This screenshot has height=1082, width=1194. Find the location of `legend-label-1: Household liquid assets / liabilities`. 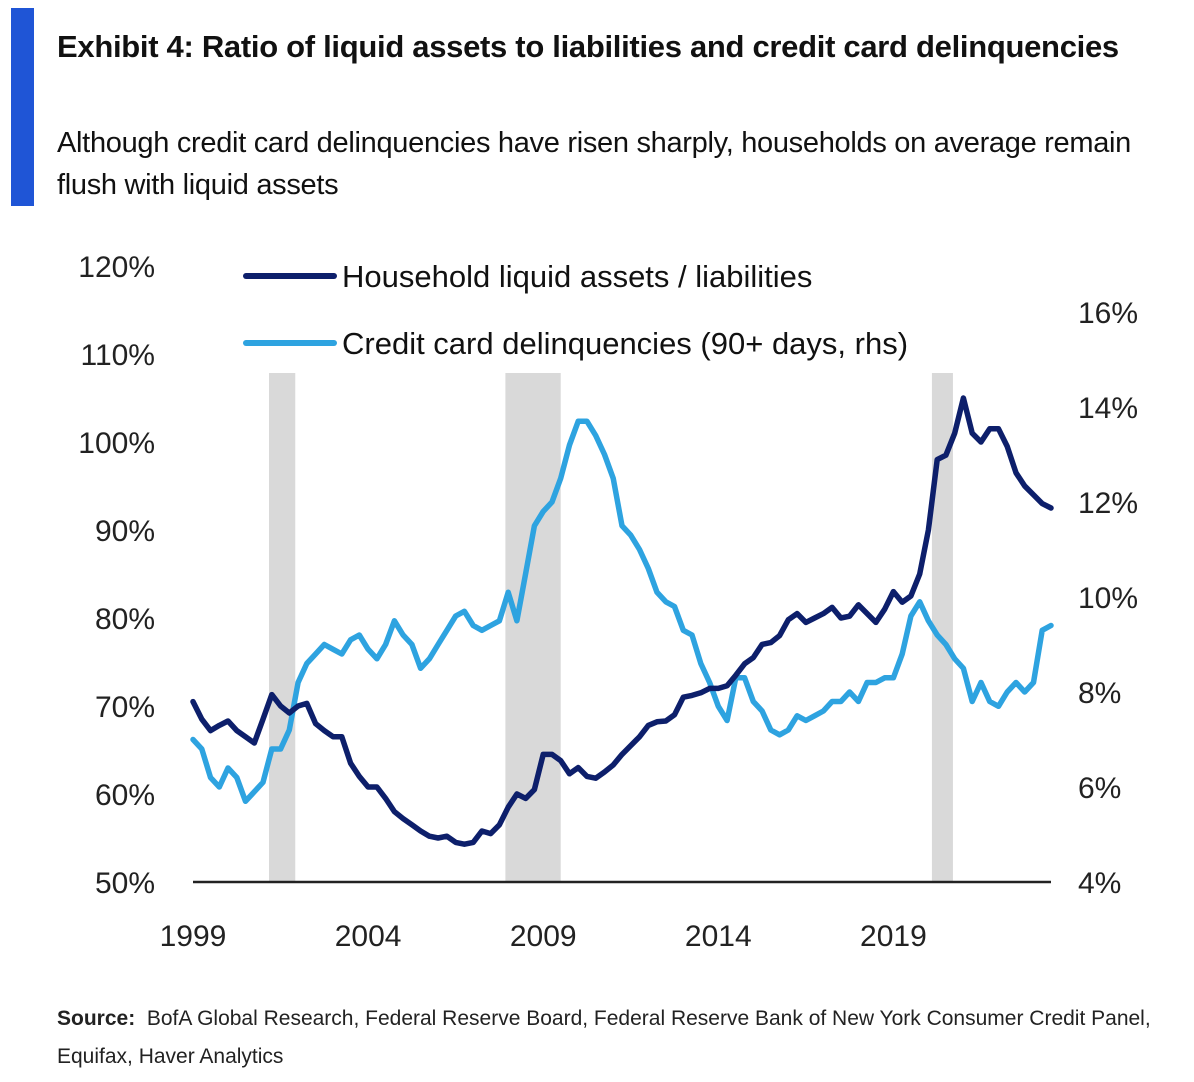

legend-label-1: Household liquid assets / liabilities is located at coordinates (577, 276).